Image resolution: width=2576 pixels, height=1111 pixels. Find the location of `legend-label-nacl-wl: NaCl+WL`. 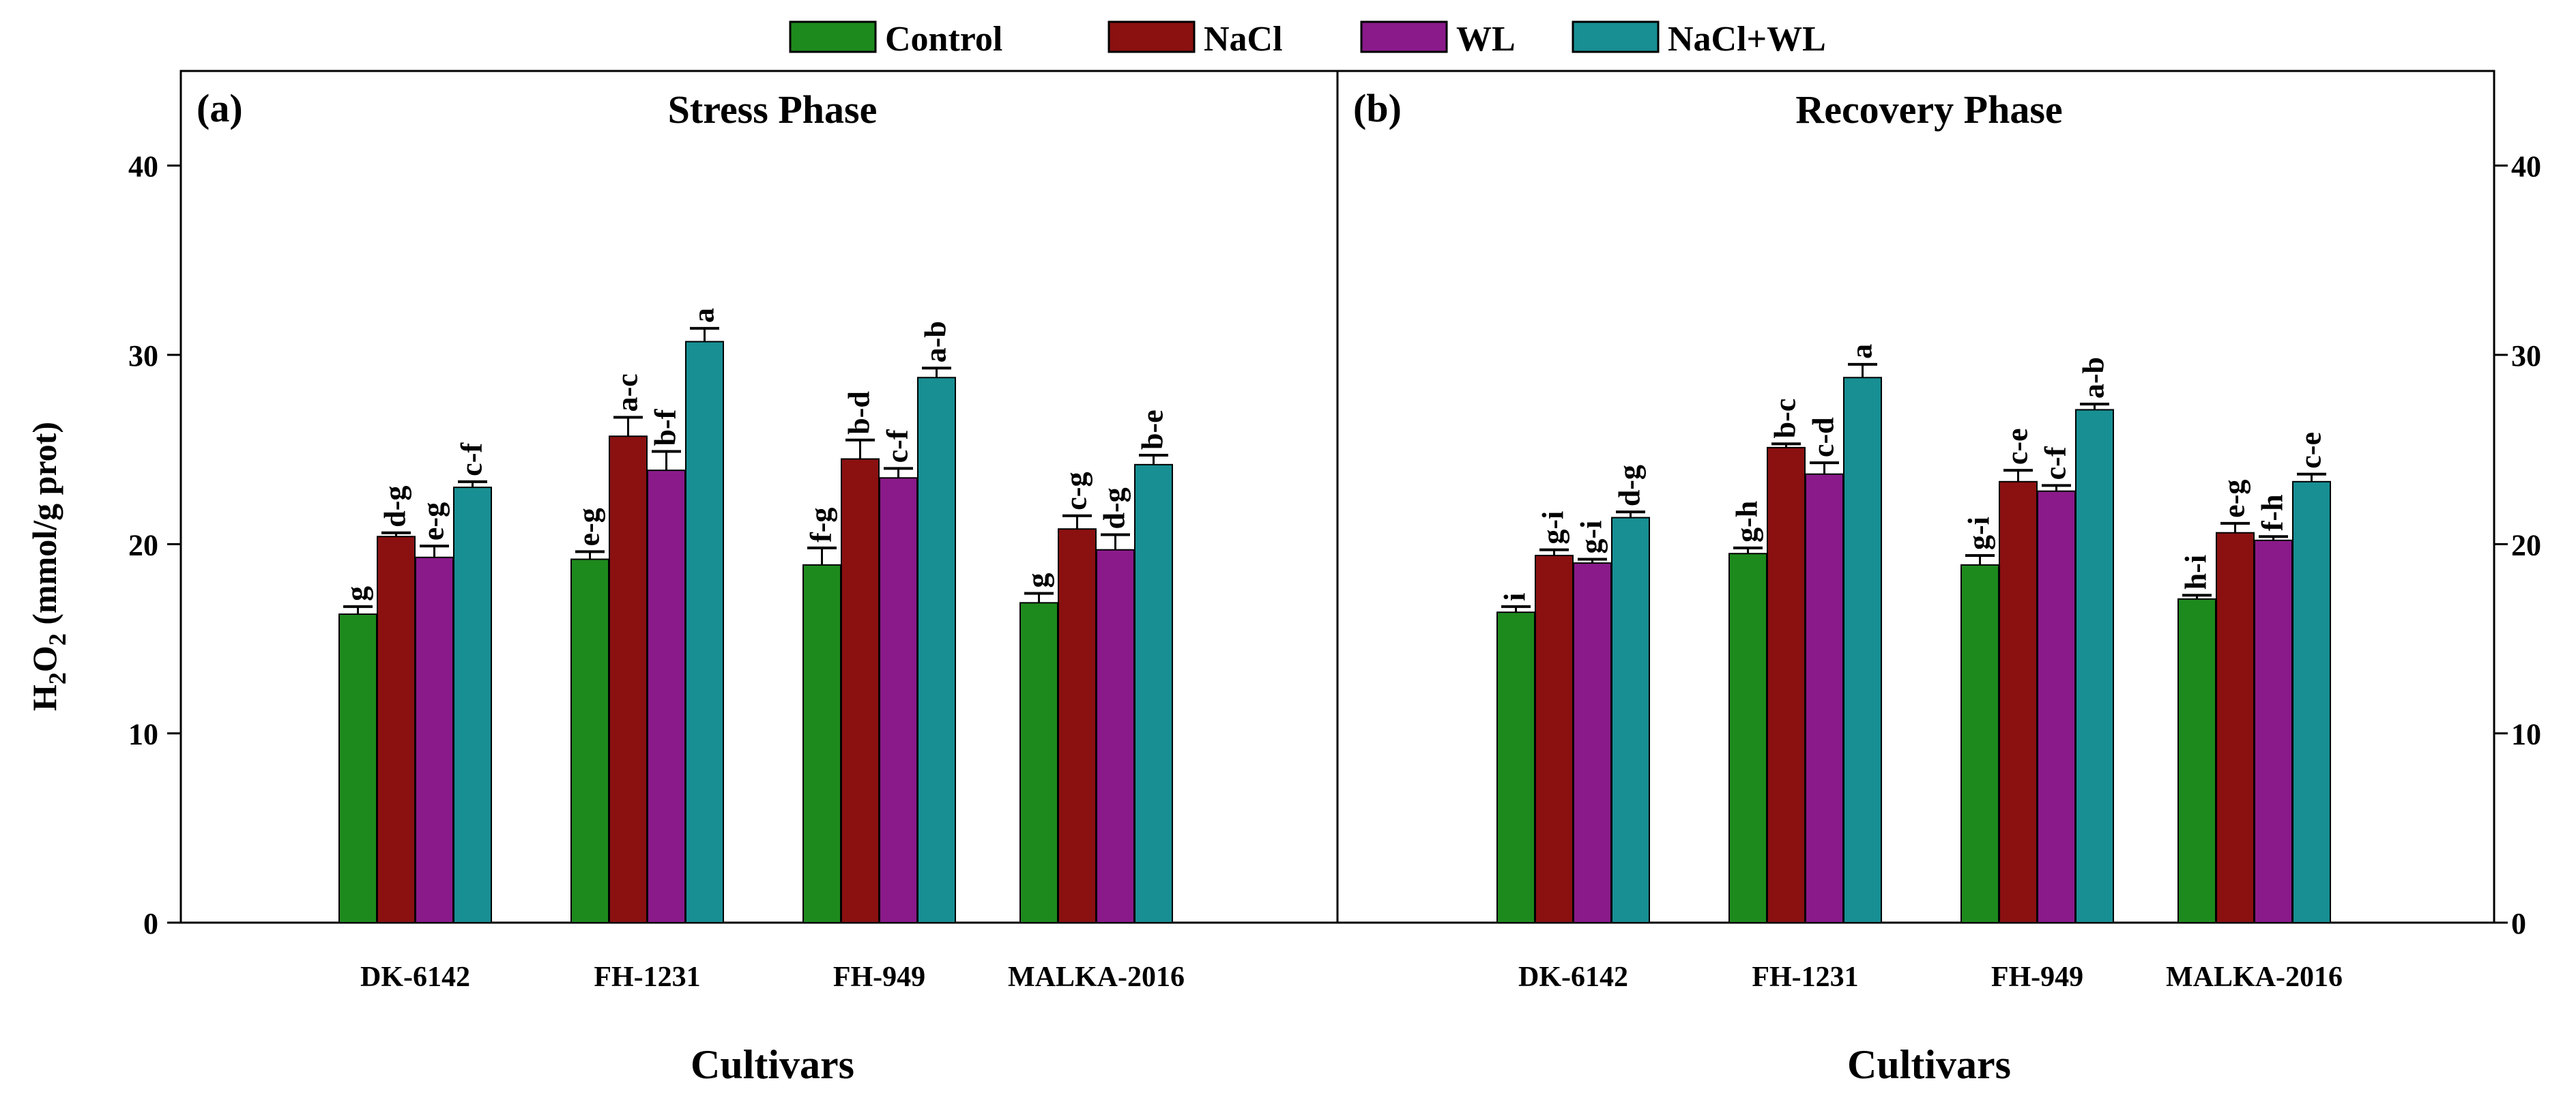

legend-label-nacl-wl: NaCl+WL is located at coordinates (1747, 39).